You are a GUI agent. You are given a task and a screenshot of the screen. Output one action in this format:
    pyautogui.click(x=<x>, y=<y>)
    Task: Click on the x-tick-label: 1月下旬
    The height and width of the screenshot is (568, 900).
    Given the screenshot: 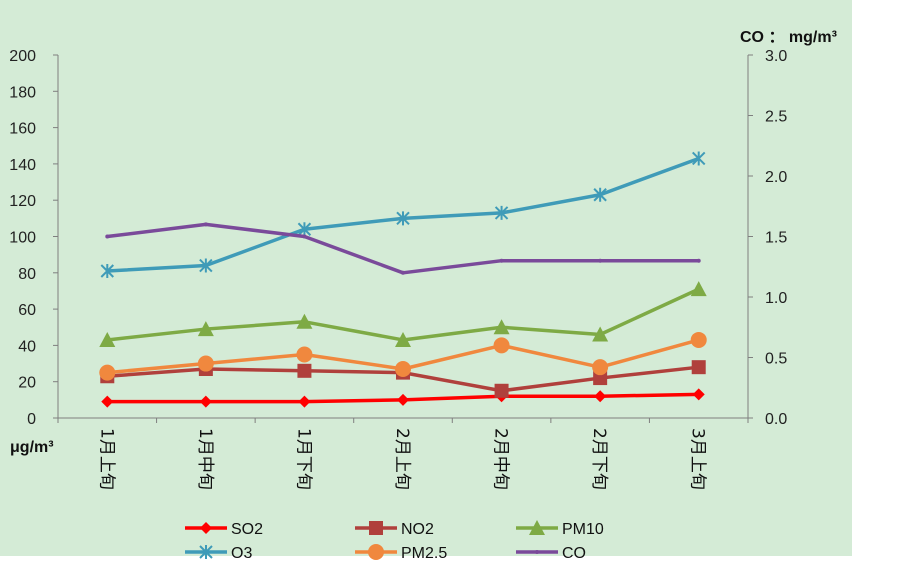 What is the action you would take?
    pyautogui.click(x=303, y=459)
    